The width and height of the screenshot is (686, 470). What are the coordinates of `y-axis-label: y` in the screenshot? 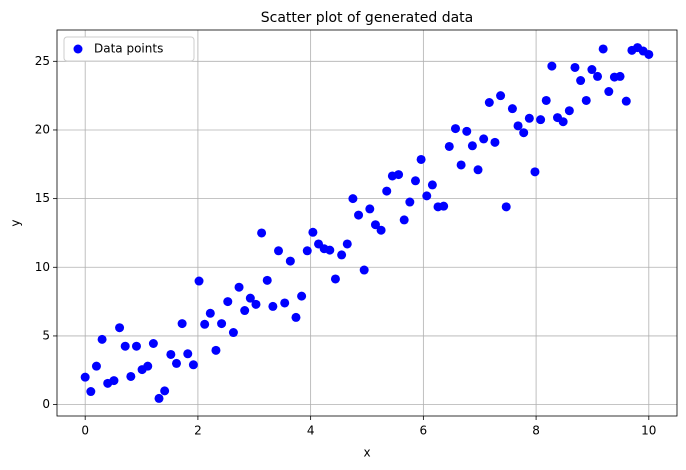 It's located at (16, 222).